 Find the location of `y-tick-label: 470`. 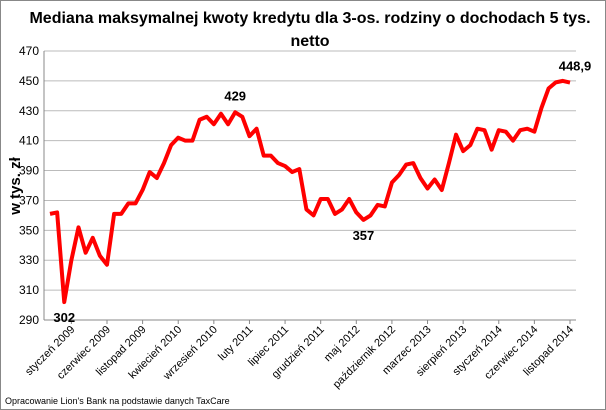

y-tick-label: 470 is located at coordinates (29, 51).